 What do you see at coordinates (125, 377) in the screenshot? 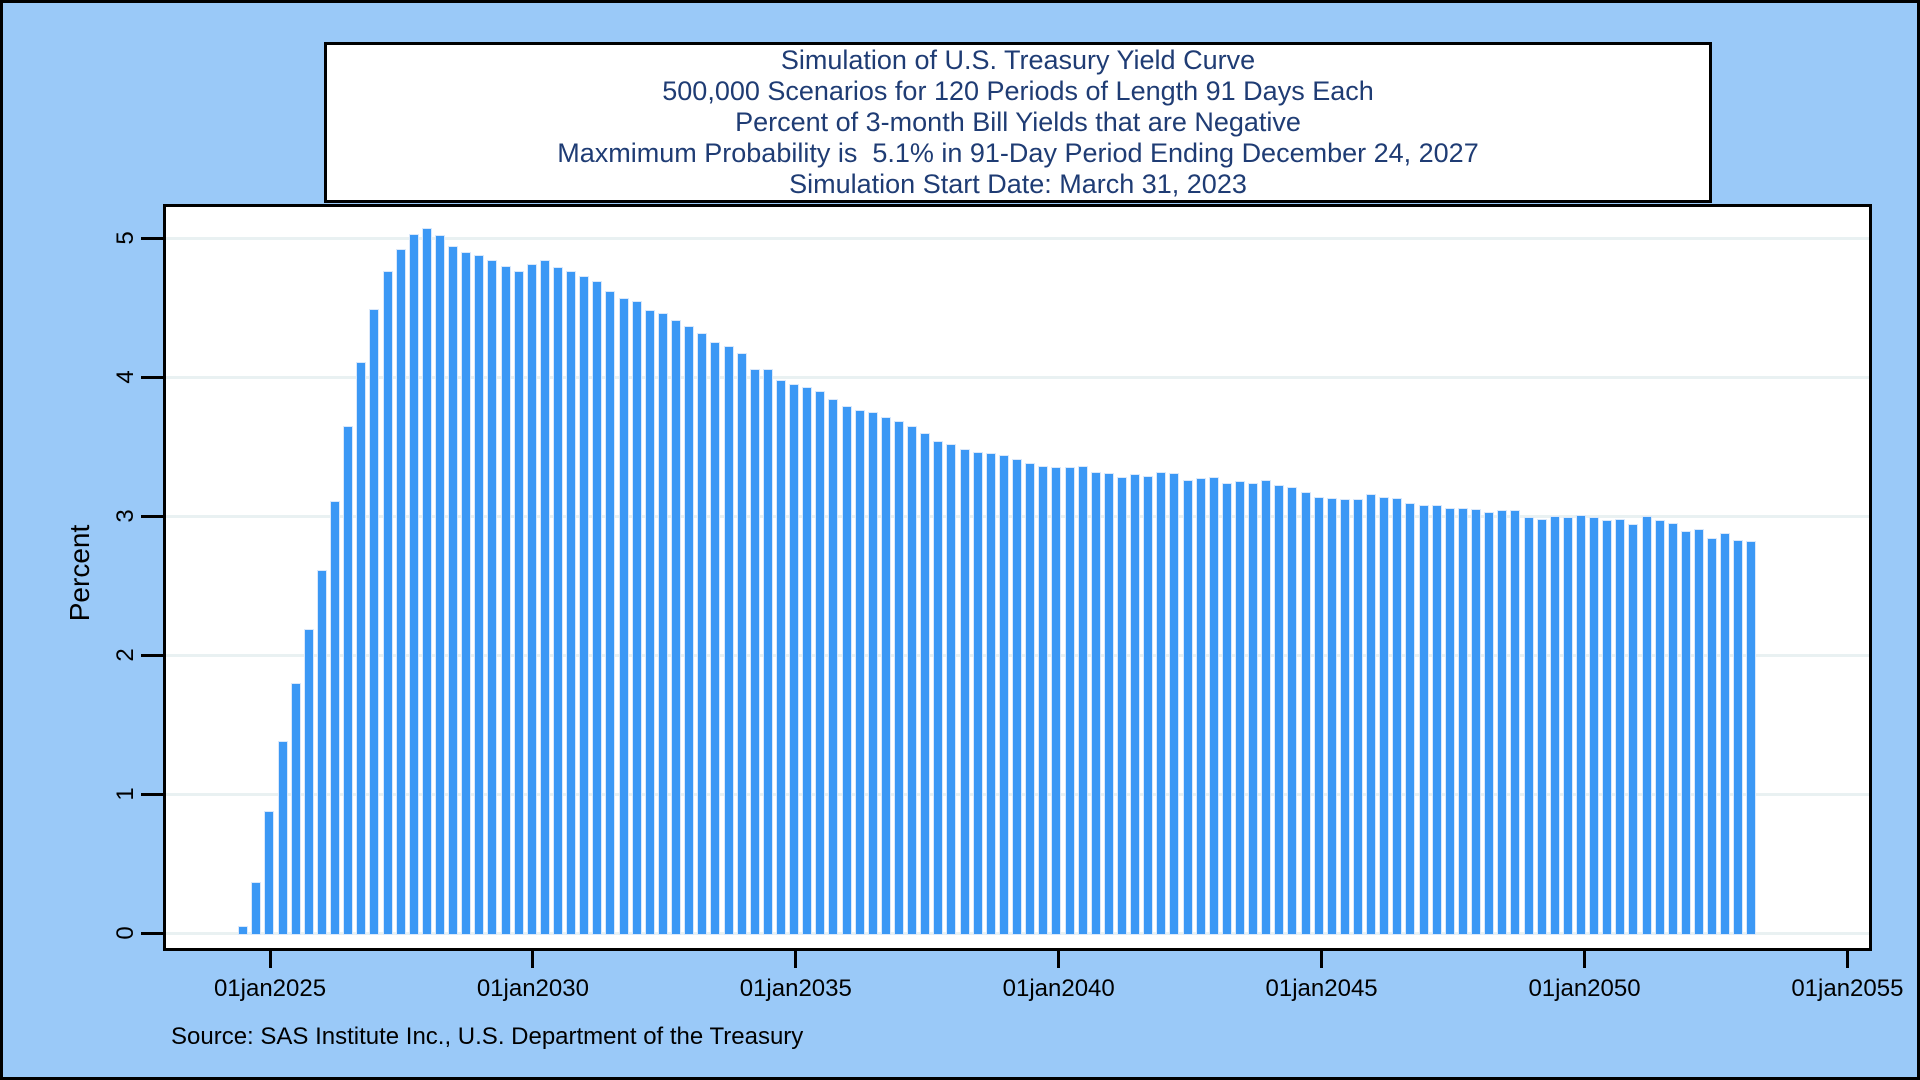
I see `y-tick-label: 4` at bounding box center [125, 377].